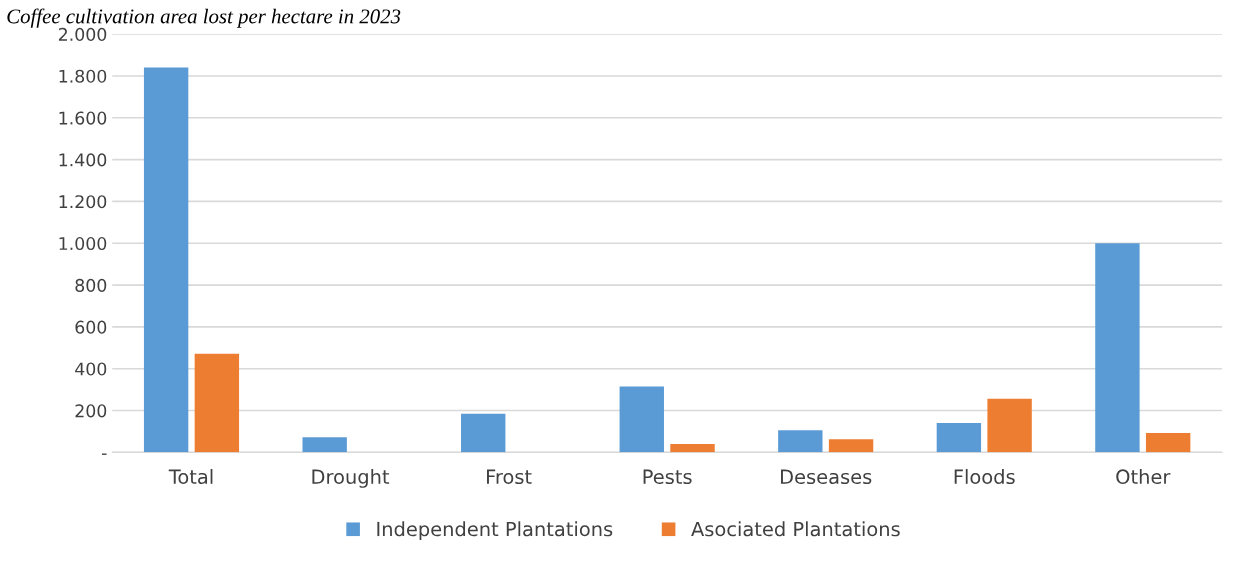  Describe the element at coordinates (984, 477) in the screenshot. I see `x-tick-label: Floods` at that location.